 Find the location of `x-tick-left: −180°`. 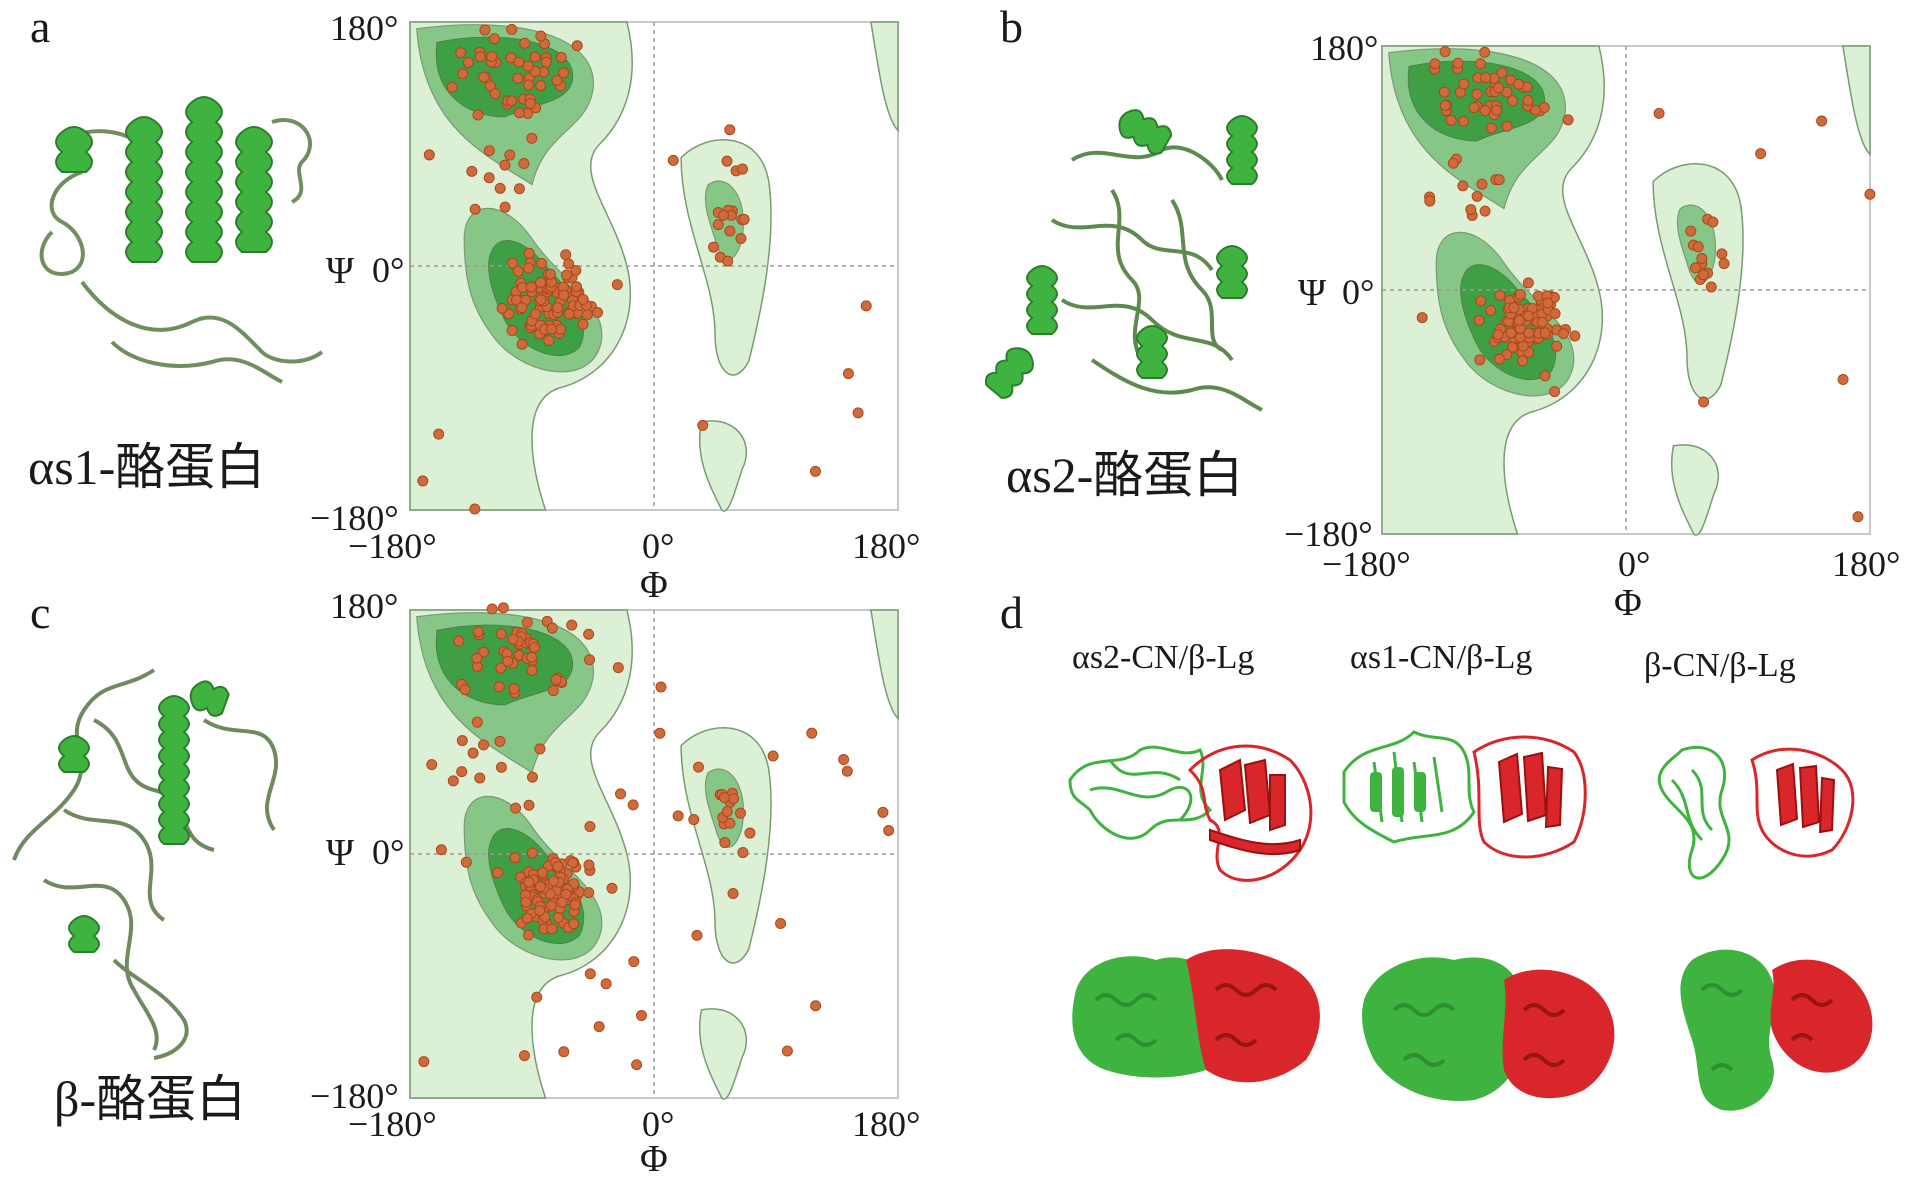

x-tick-left: −180° is located at coordinates (392, 1124).